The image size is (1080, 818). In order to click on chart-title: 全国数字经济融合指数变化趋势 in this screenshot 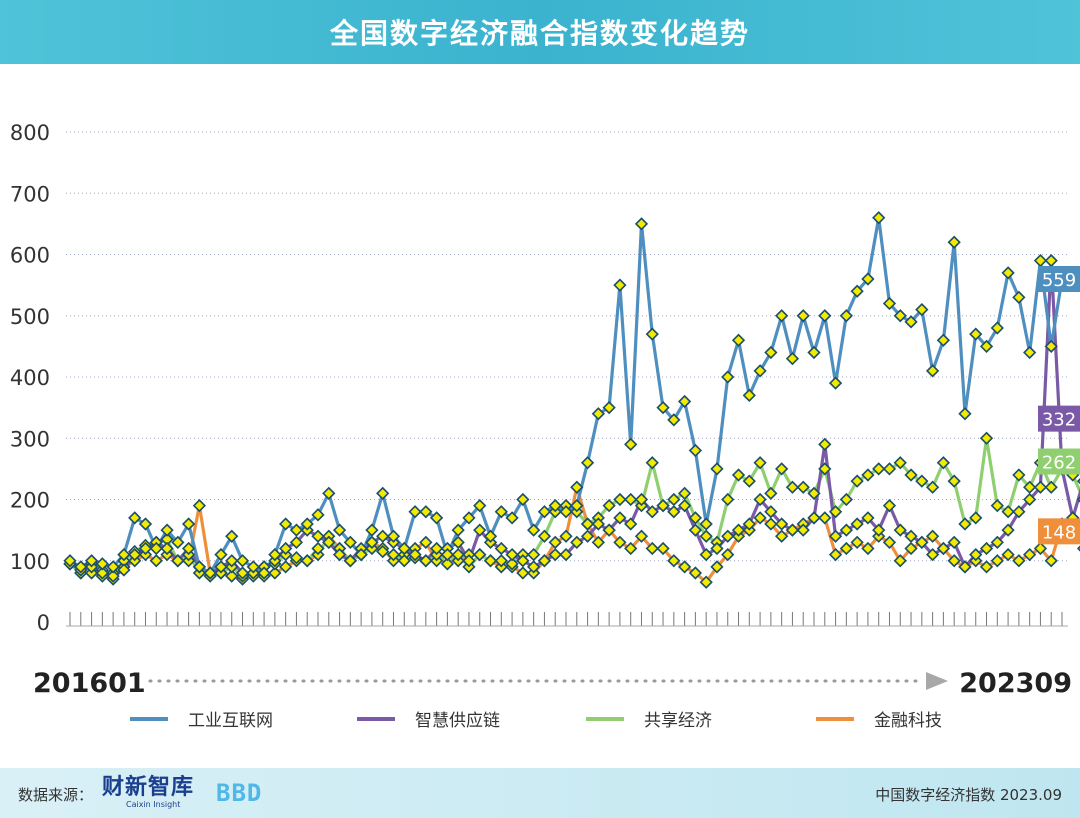, I will do `click(539, 33)`.